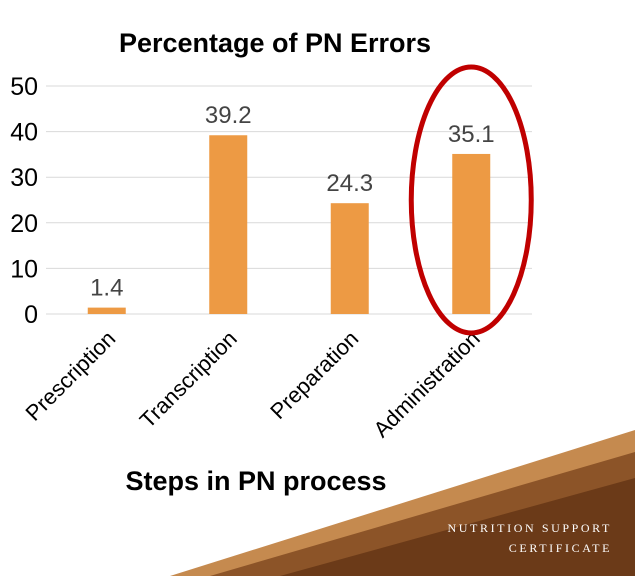 This screenshot has height=576, width=635. Describe the element at coordinates (275, 43) in the screenshot. I see `chart-title: Percentage of PN Errors` at that location.